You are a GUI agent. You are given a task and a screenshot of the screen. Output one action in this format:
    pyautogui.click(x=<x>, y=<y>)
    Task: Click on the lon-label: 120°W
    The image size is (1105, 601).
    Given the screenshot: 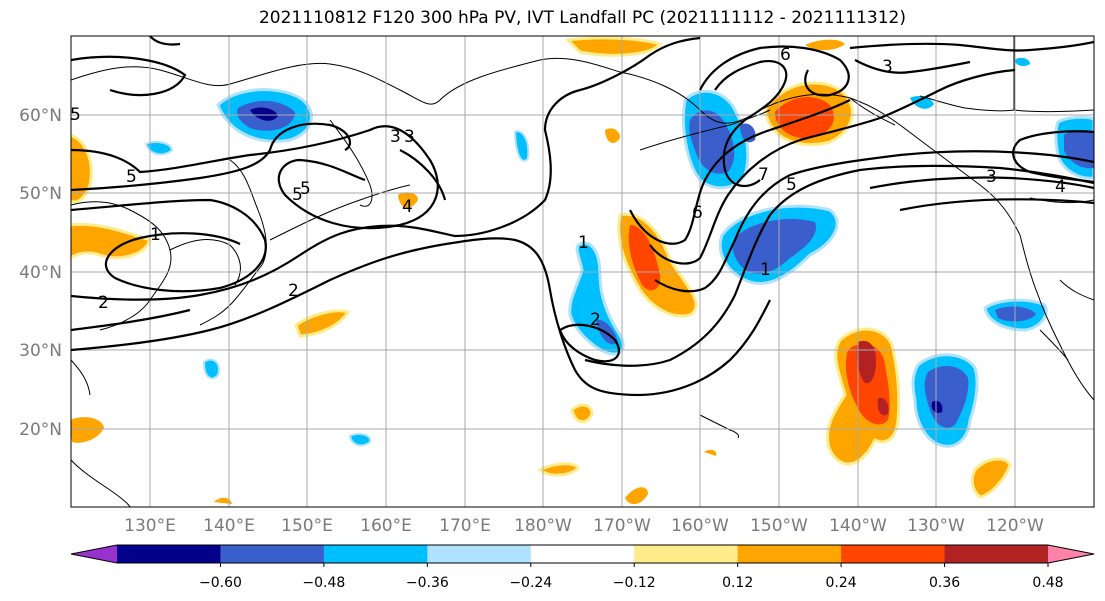 What is the action you would take?
    pyautogui.click(x=1015, y=526)
    